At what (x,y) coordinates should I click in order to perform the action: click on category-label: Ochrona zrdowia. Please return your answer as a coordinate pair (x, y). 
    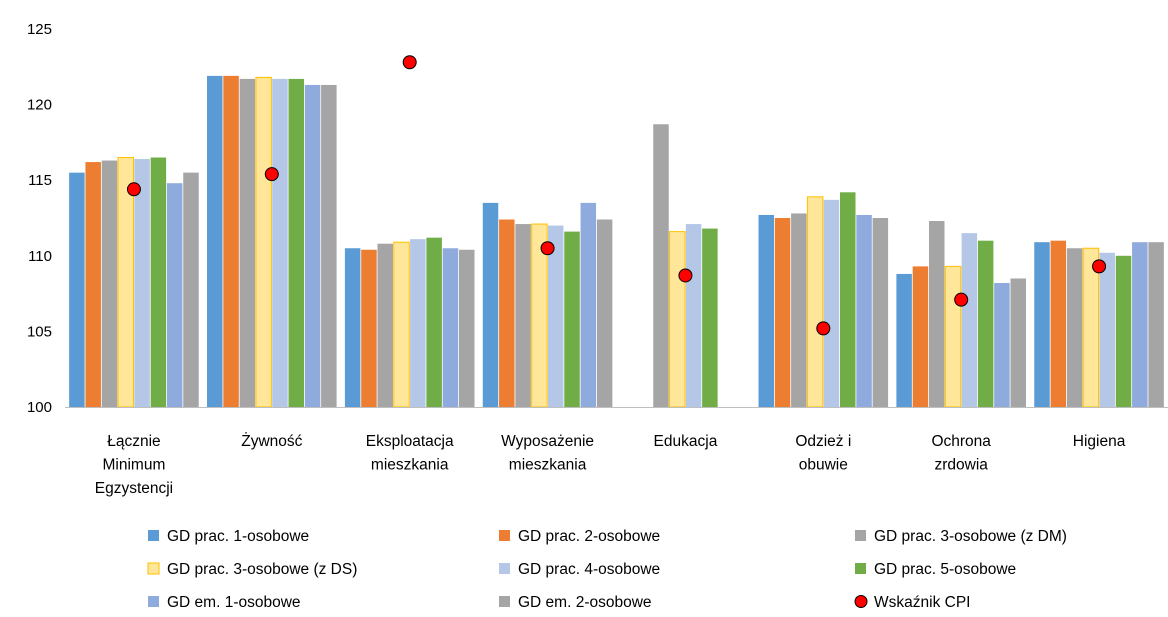
    Looking at the image, I should click on (961, 453).